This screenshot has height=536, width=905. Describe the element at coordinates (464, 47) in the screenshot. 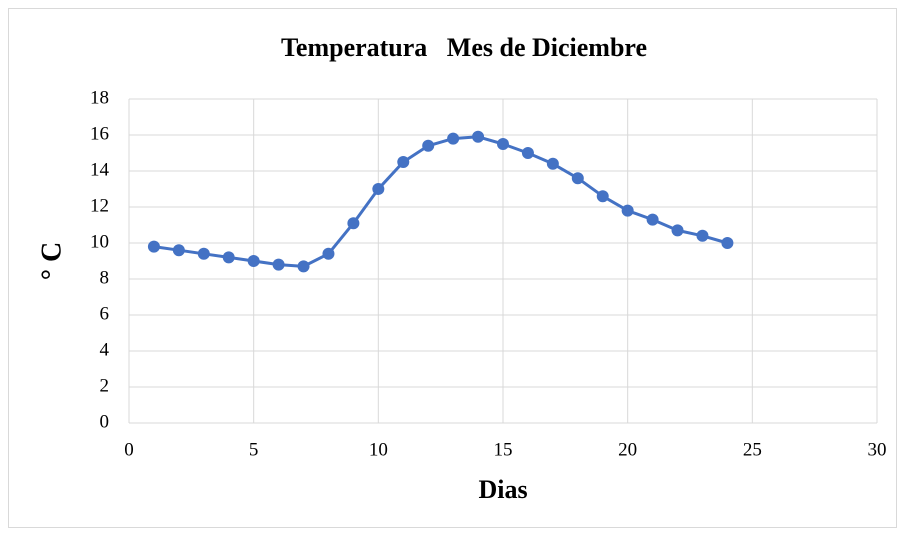

I see `chart-title: Temperatura Mes de Diciembre` at that location.